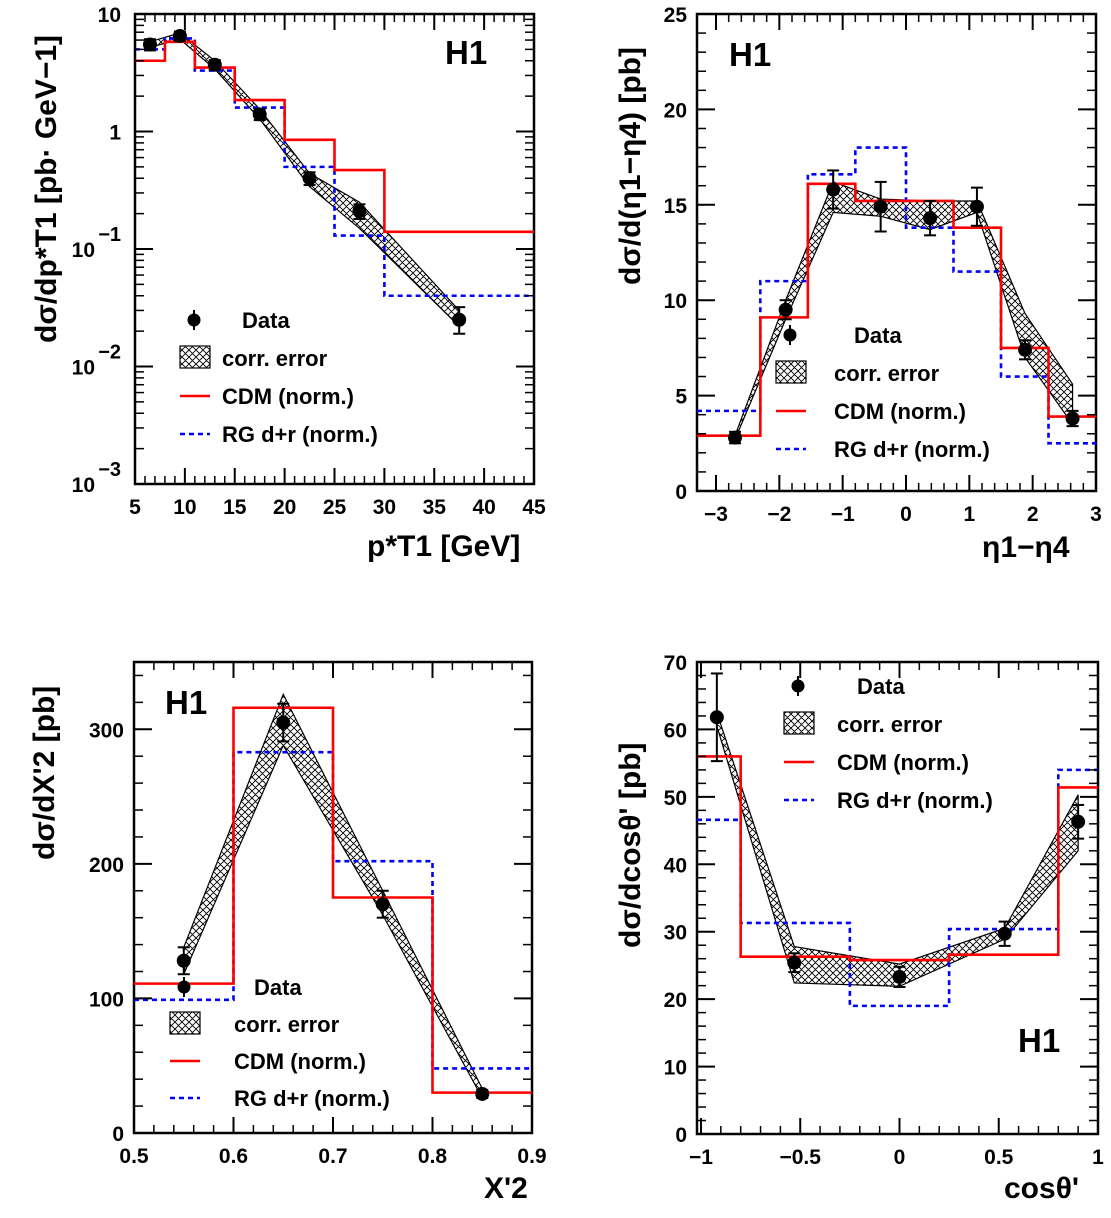 The height and width of the screenshot is (1218, 1111). I want to click on corr-error-band-group, so click(897, 849).